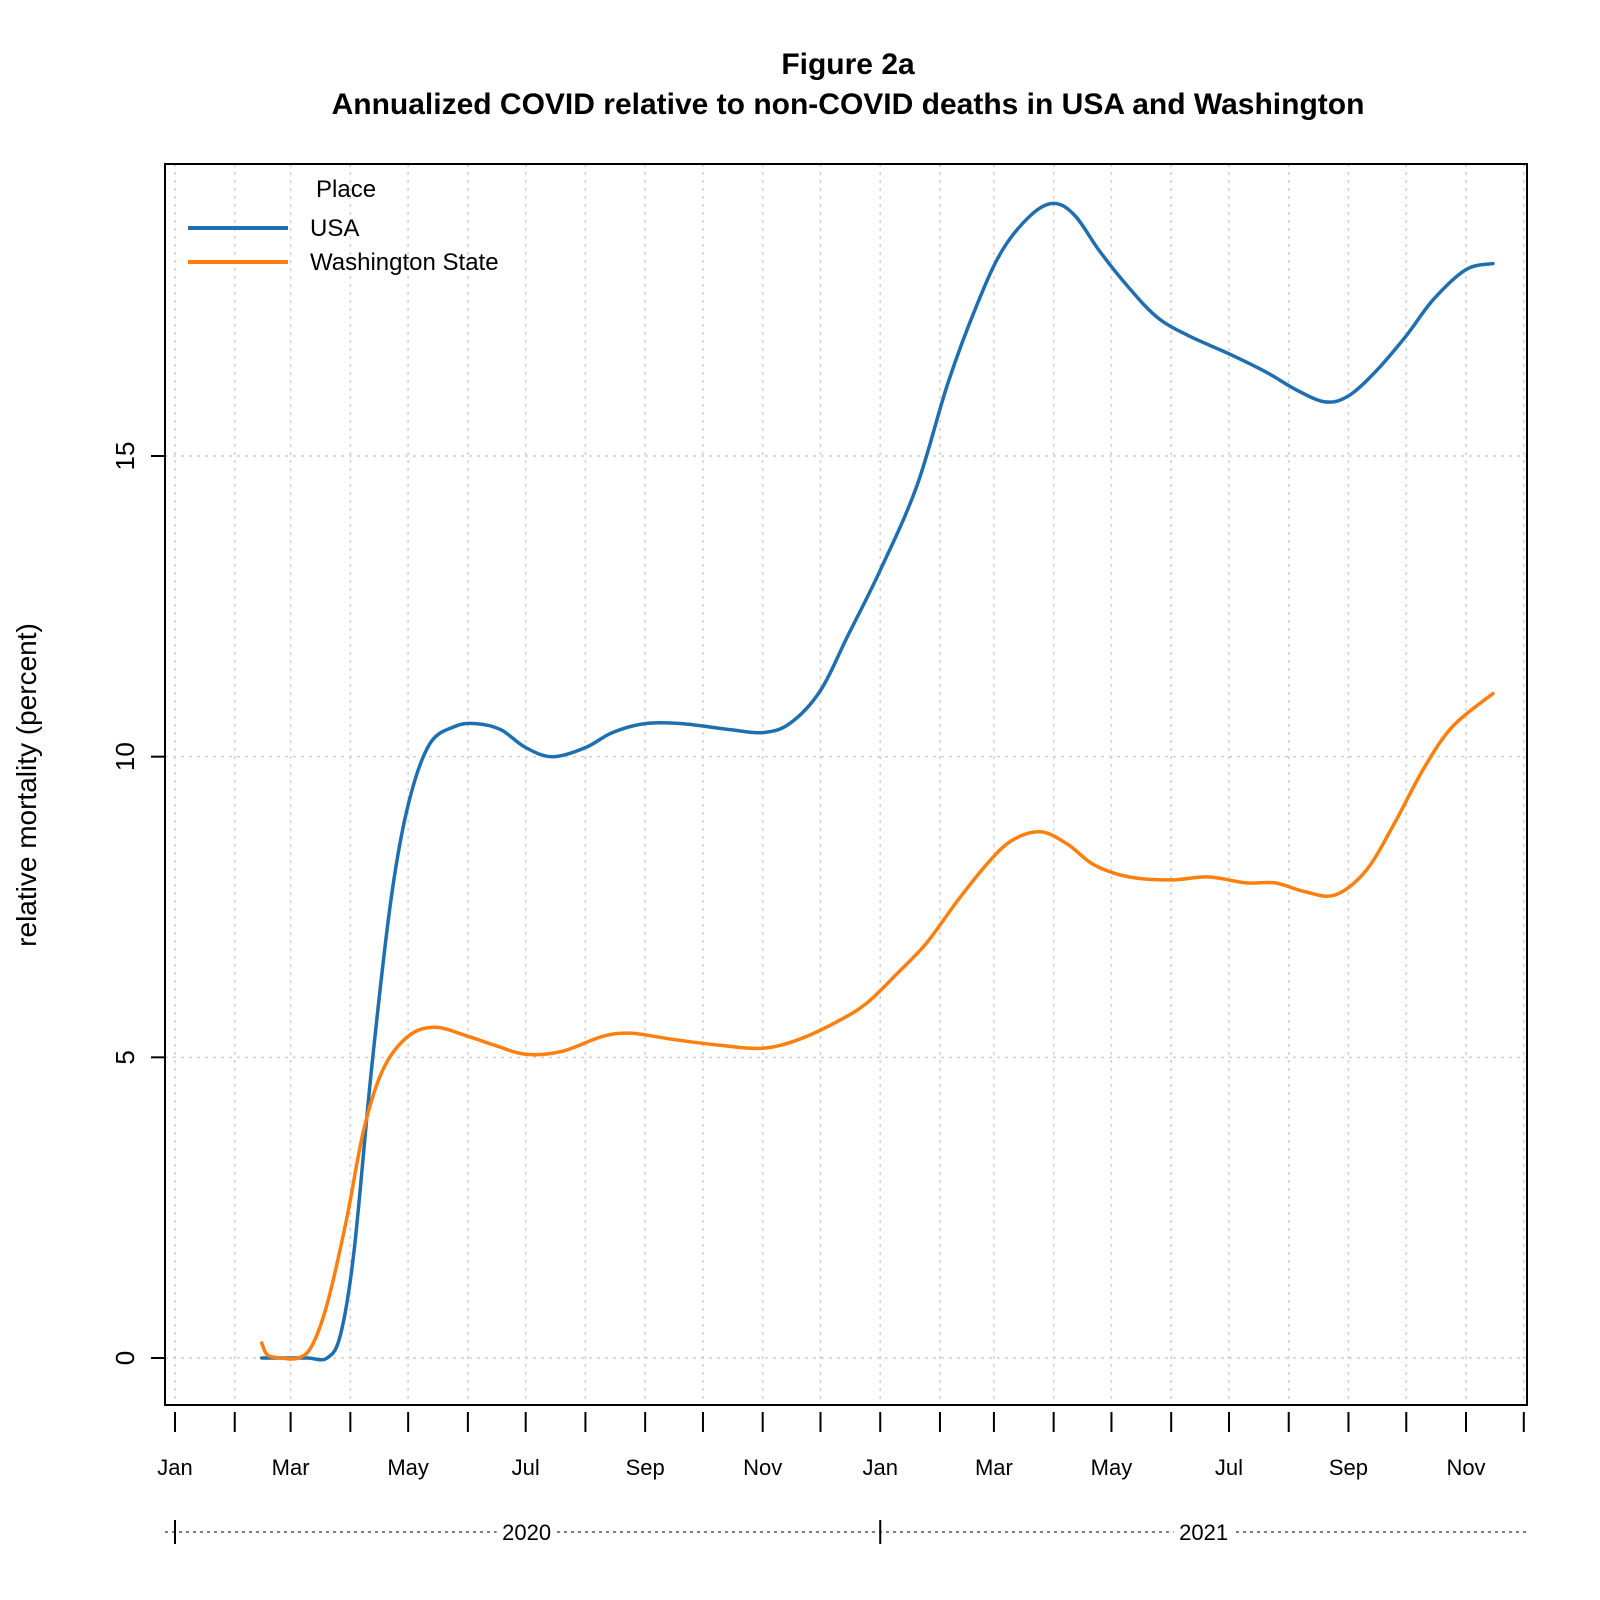 The width and height of the screenshot is (1600, 1600). I want to click on y-axis-label: relative mortality (percent), so click(26, 785).